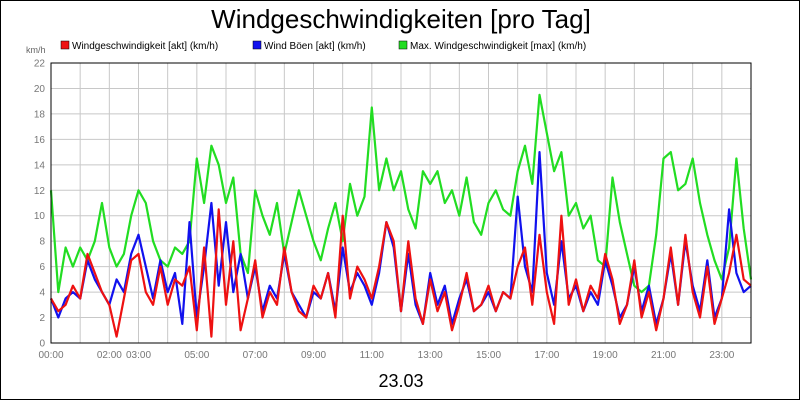  I want to click on y-tick-label: 22, so click(40, 64).